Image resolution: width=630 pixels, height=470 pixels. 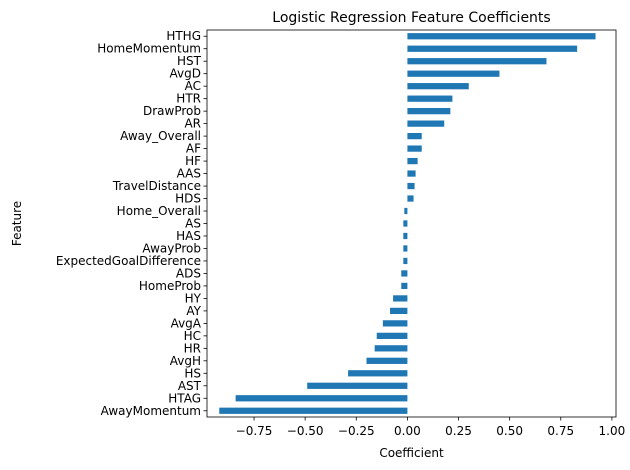 I want to click on y-tick-label: AST, so click(x=190, y=386).